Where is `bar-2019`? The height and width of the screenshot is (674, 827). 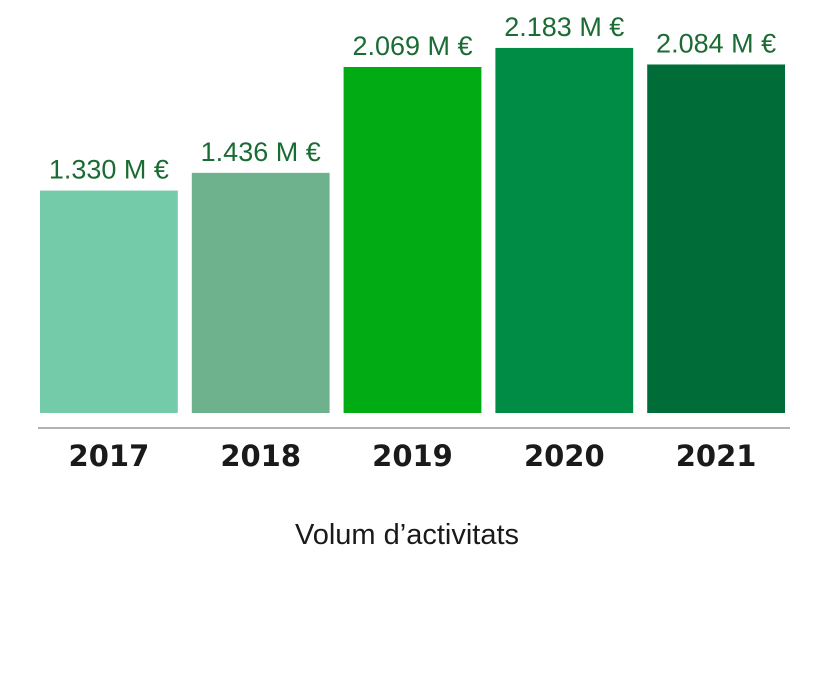 bar-2019 is located at coordinates (412, 239).